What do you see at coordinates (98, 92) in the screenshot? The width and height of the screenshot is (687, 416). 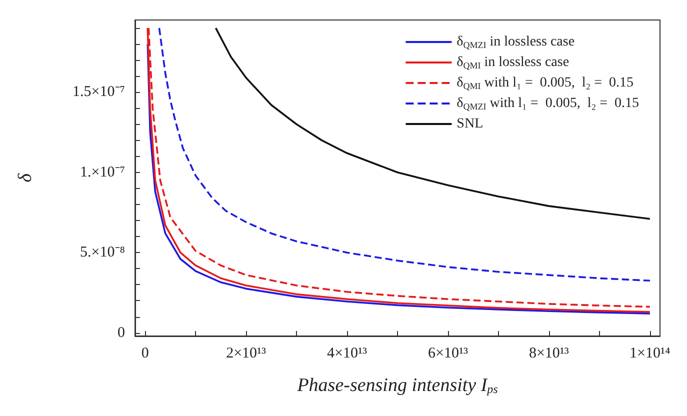 I see `y-tick-label: 1.5×10⁻⁷` at bounding box center [98, 92].